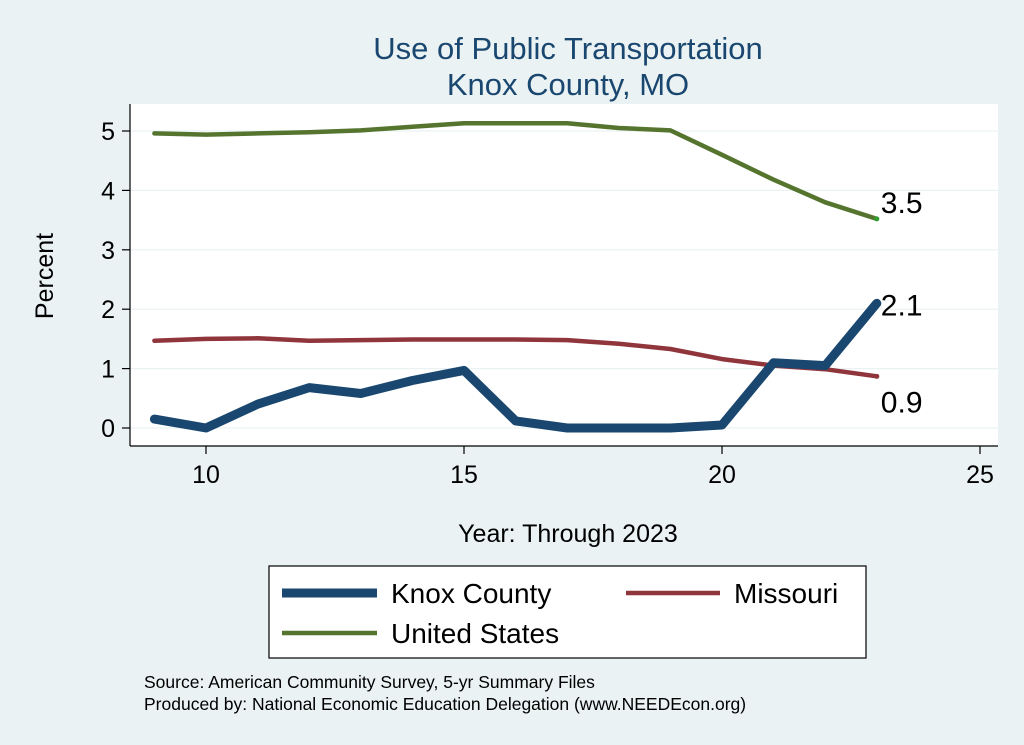 This screenshot has height=745, width=1024. I want to click on series-line-united-states, so click(516, 171).